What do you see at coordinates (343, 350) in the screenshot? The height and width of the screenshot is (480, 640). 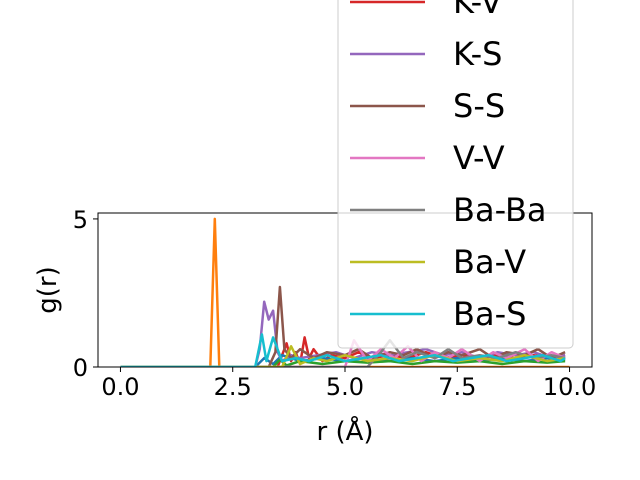 I see `series-line-ba-s` at bounding box center [343, 350].